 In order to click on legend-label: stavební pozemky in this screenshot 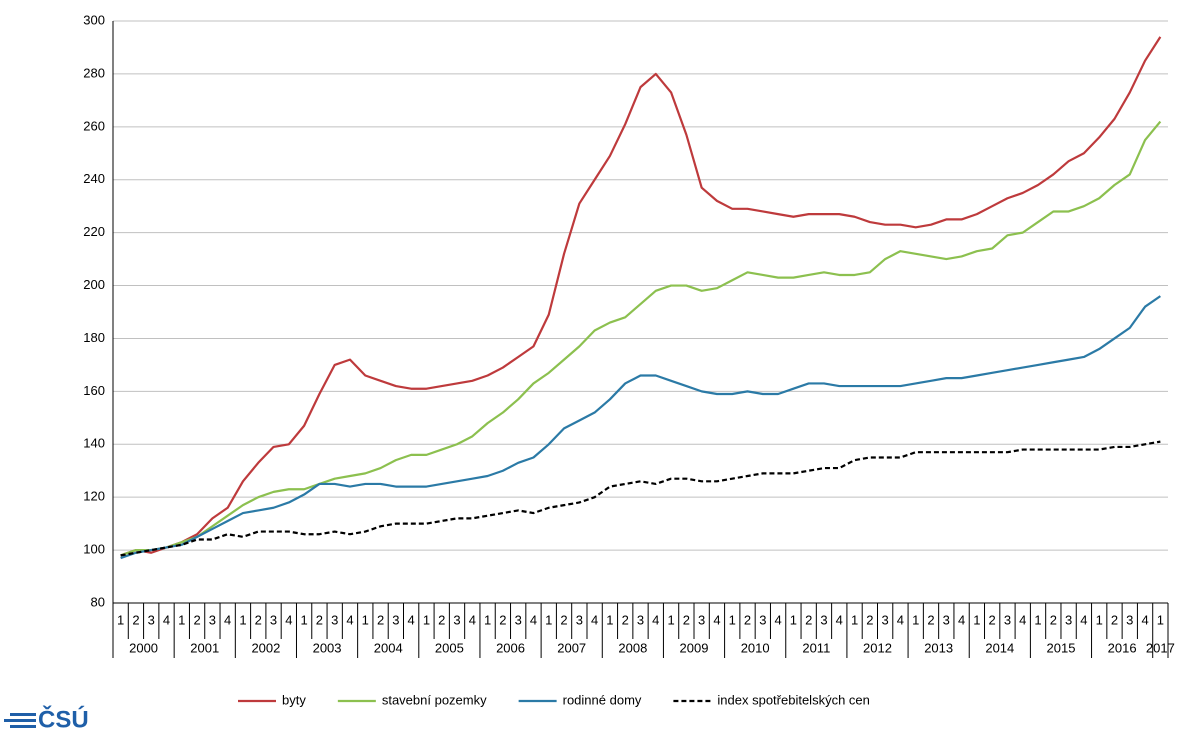, I will do `click(434, 699)`.